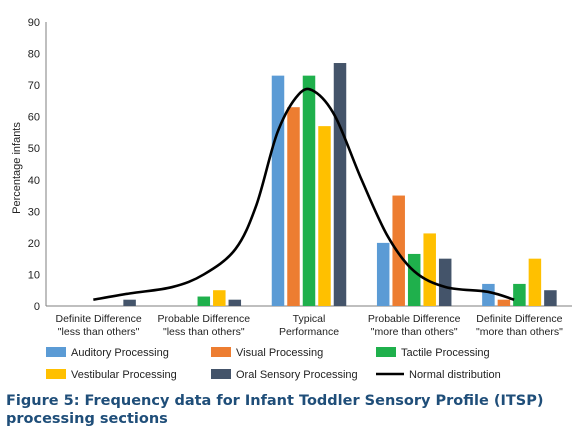 The image size is (580, 434). I want to click on x-tick-label: Probable Difference "more than others", so click(414, 325).